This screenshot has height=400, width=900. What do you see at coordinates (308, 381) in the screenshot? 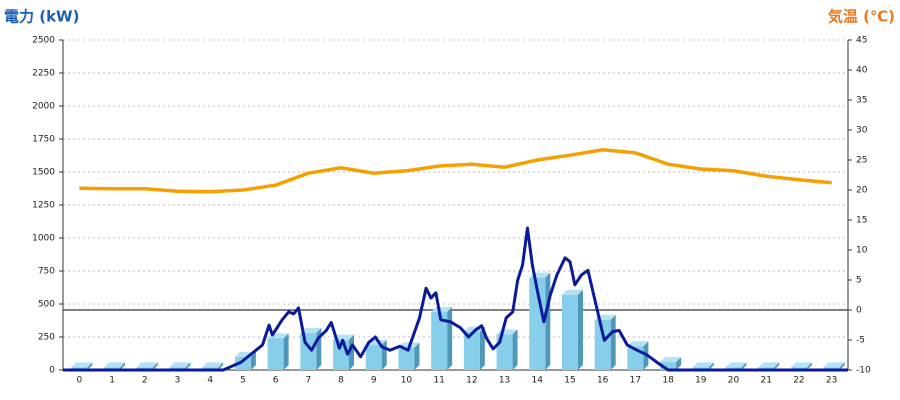
I see `x-tick-label: 7` at bounding box center [308, 381].